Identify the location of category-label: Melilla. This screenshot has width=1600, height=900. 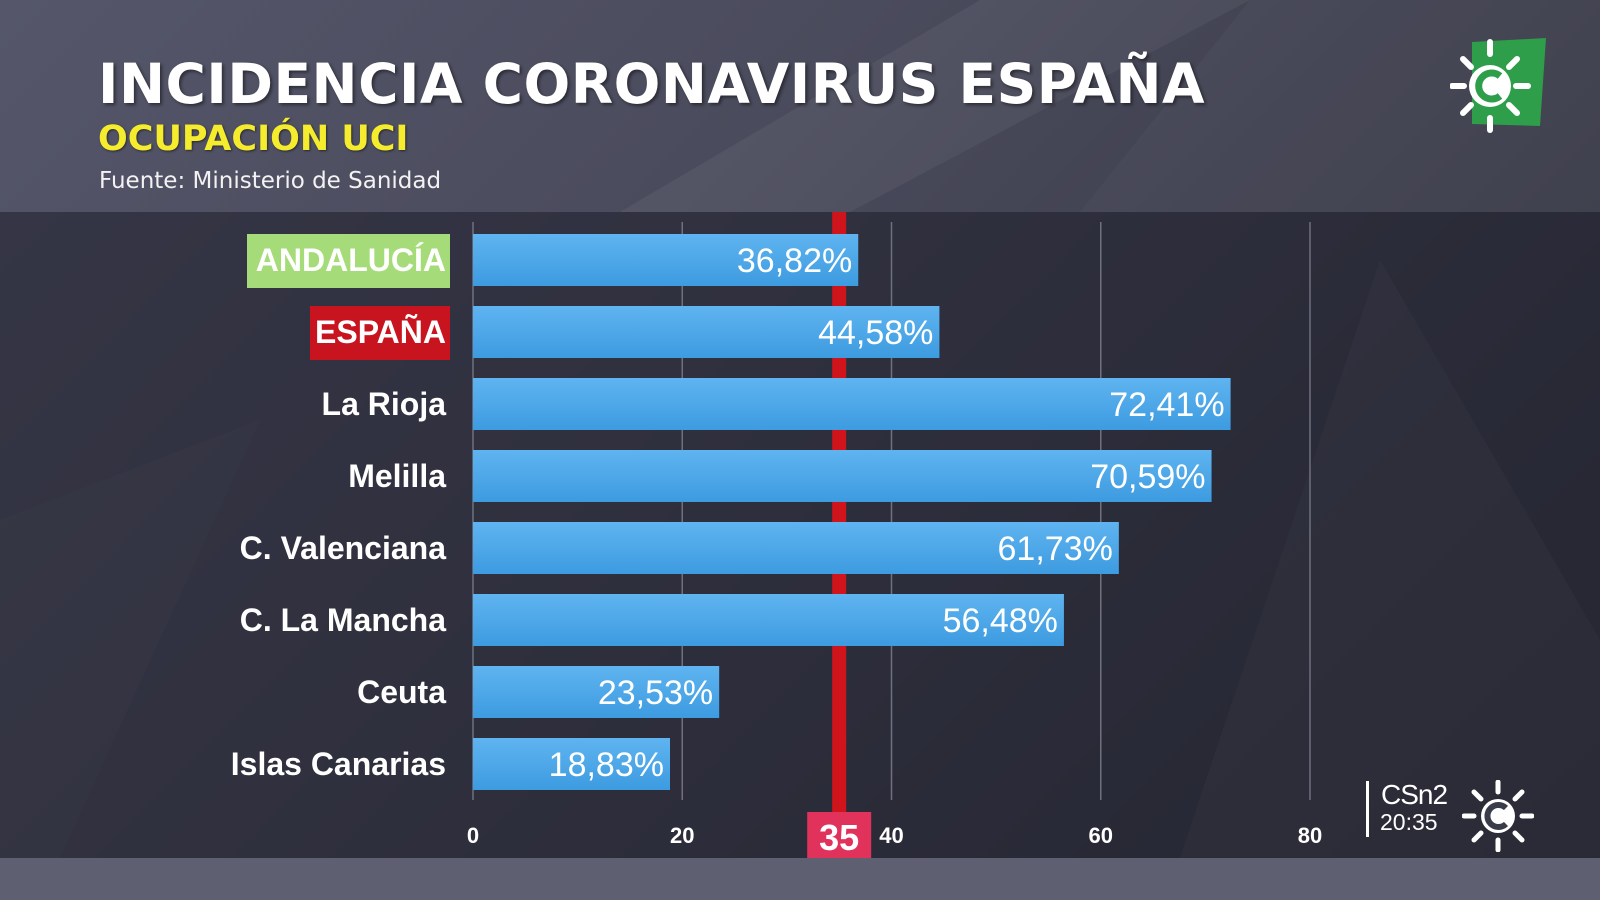
(397, 476).